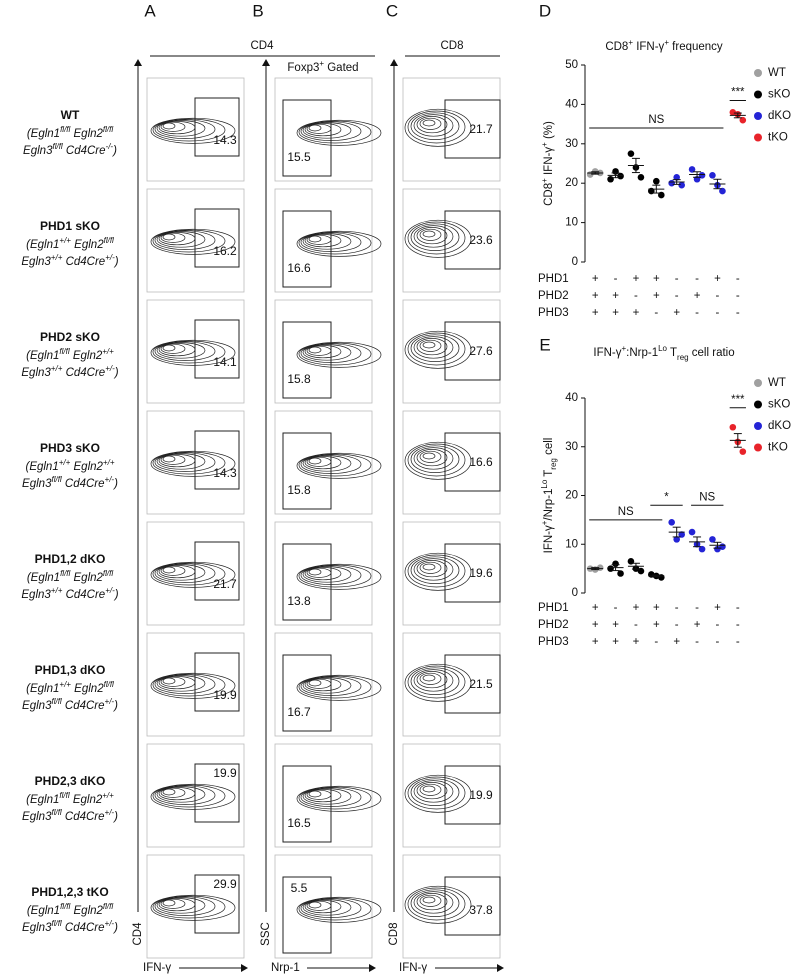  What do you see at coordinates (266, 934) in the screenshot?
I see `y-axis-label: SSC` at bounding box center [266, 934].